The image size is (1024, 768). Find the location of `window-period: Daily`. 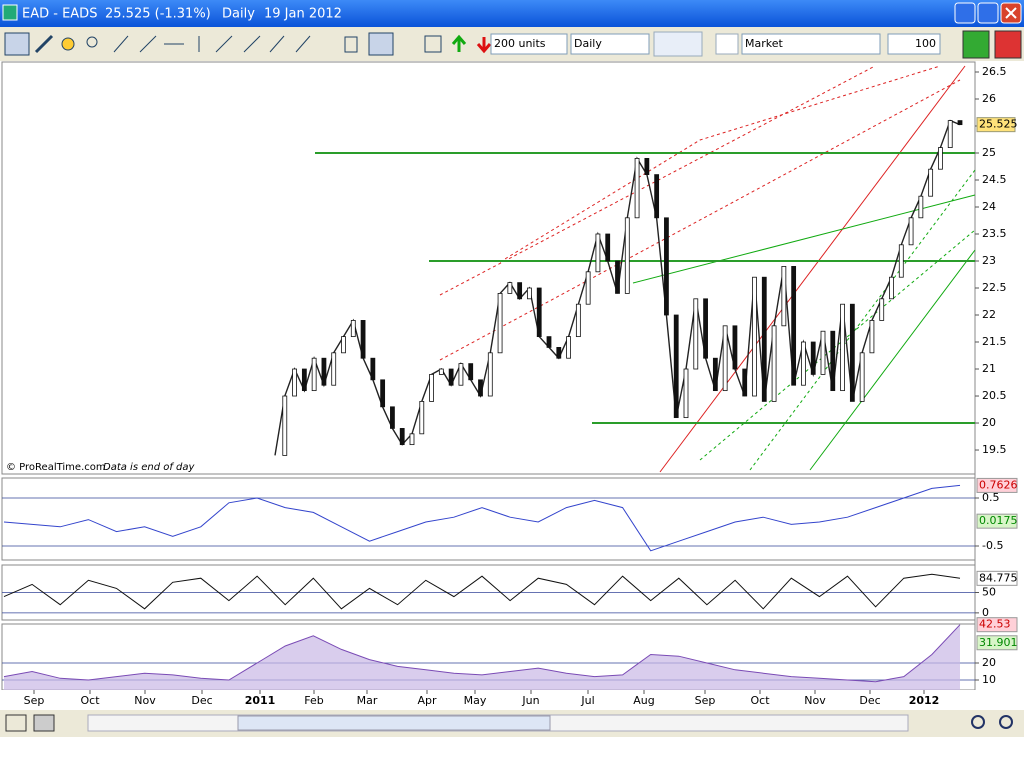

window-period: Daily is located at coordinates (238, 14).